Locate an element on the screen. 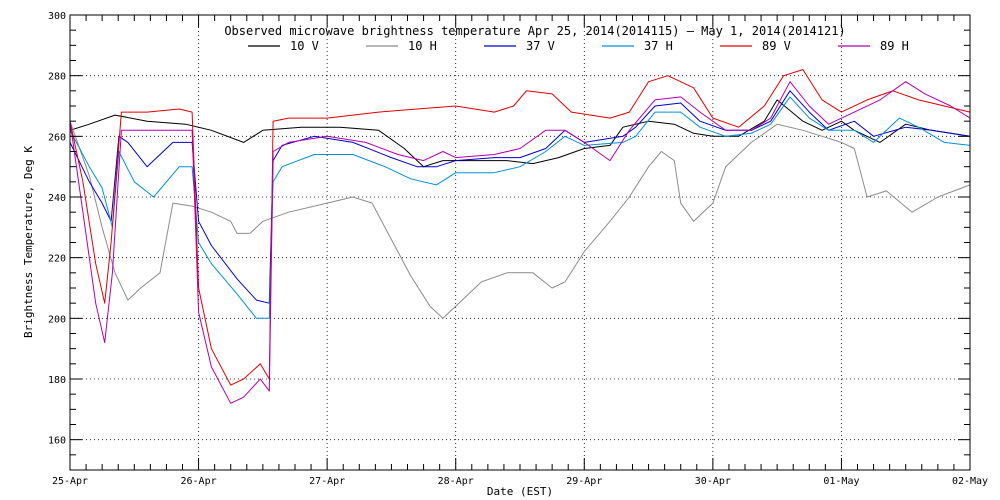 The width and height of the screenshot is (1000, 500). x-tick-label: 28-Apr is located at coordinates (456, 481).